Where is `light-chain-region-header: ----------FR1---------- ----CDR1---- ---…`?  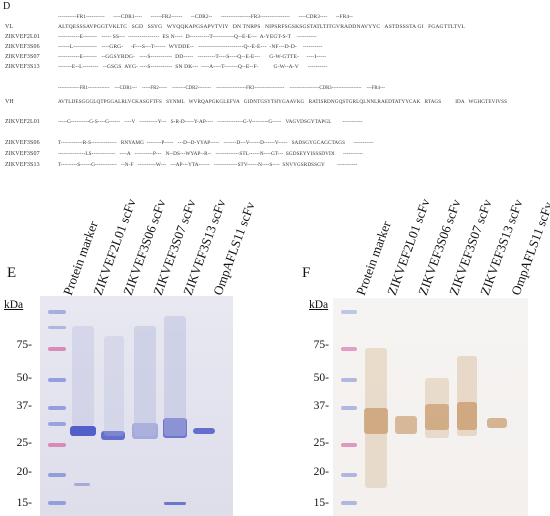 light-chain-region-header: ----------FR1---------- ----CDR1---- ---… is located at coordinates (205, 17).